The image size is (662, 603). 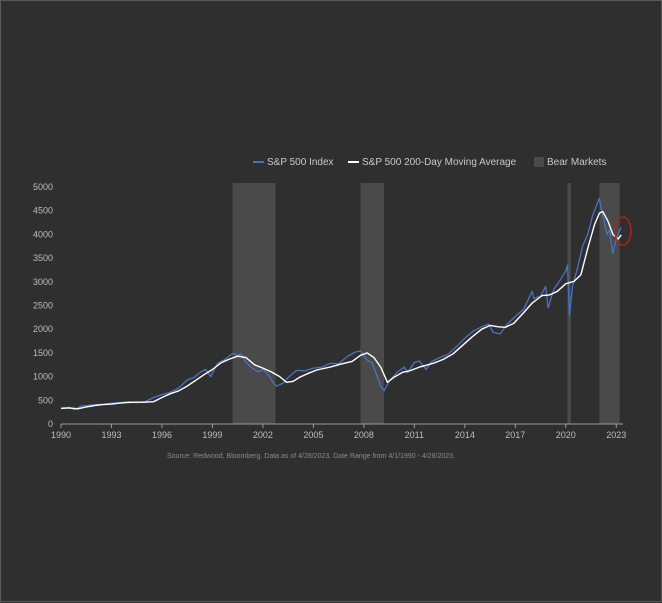 What do you see at coordinates (43, 234) in the screenshot?
I see `y-tick-label-8: 4000` at bounding box center [43, 234].